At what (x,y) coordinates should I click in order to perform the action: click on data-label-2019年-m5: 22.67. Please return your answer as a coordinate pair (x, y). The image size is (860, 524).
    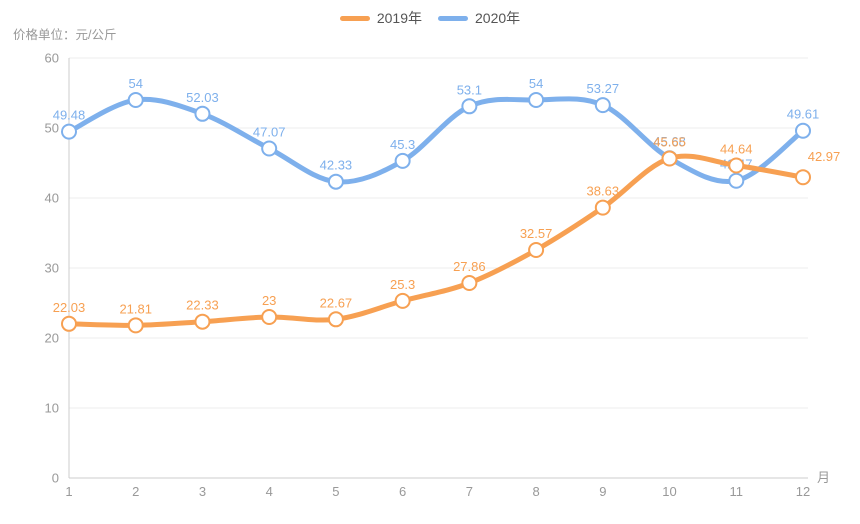
    Looking at the image, I should click on (336, 302).